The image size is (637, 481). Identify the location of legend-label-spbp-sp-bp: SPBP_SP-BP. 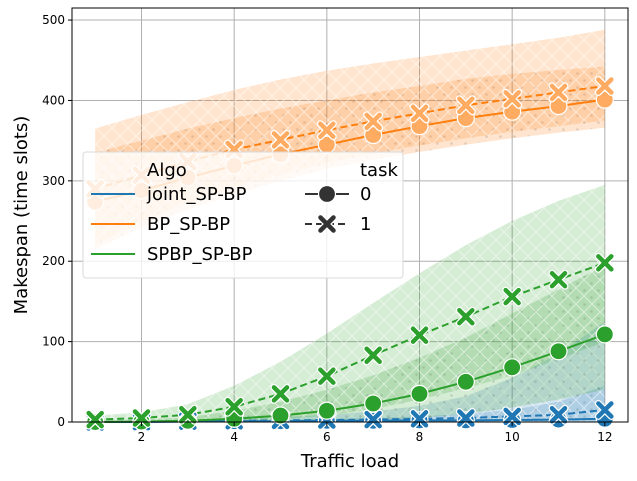
(200, 254).